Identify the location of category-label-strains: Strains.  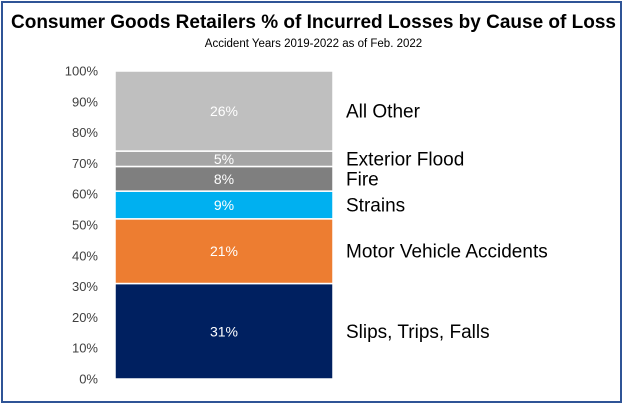
(375, 205).